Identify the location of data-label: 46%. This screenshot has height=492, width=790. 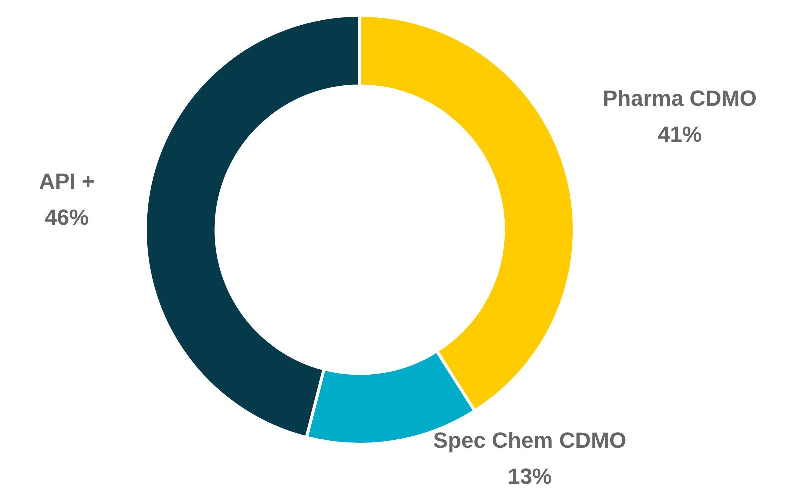
(67, 217).